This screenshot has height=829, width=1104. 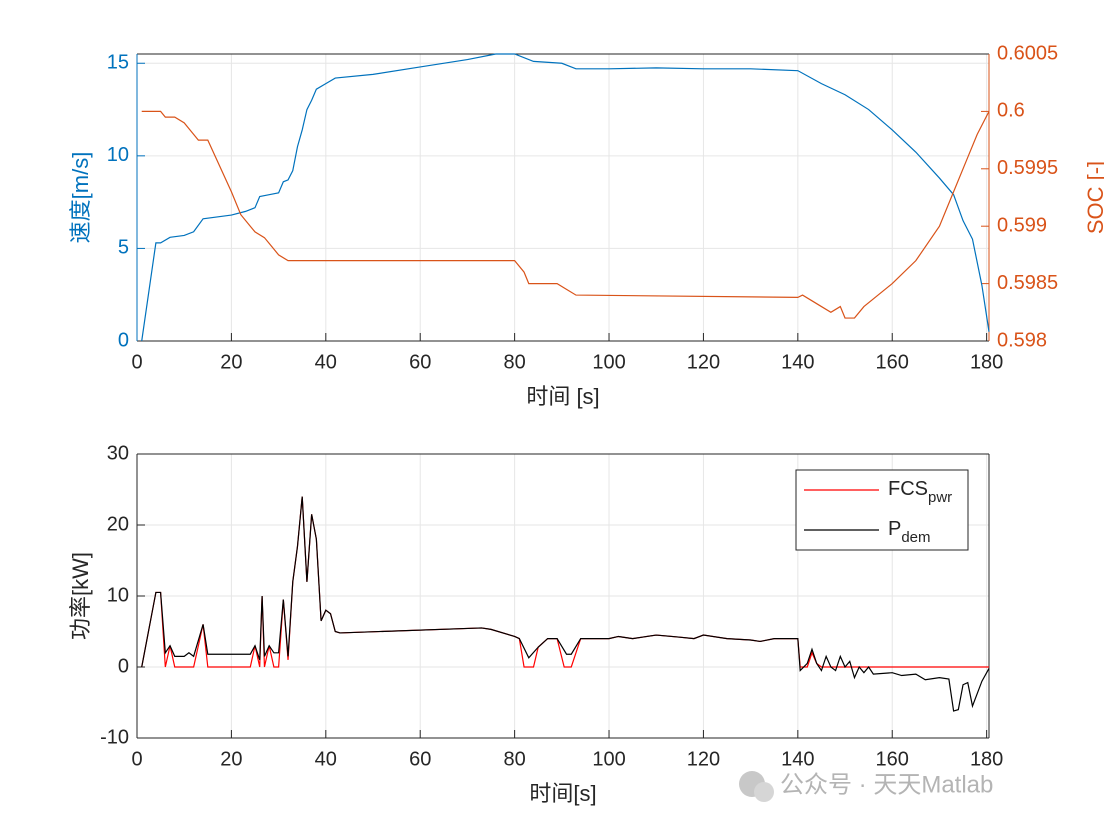 What do you see at coordinates (1027, 53) in the screenshot?
I see `y2-tick-label: 0.6005` at bounding box center [1027, 53].